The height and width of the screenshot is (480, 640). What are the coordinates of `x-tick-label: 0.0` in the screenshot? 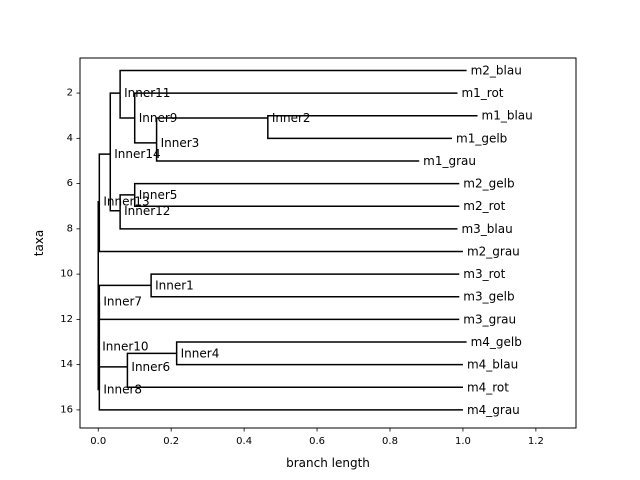 It's located at (98, 441).